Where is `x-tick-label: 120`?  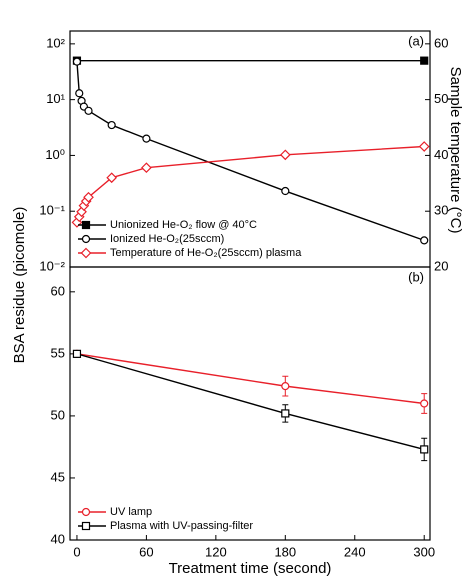
x-tick-label: 120 is located at coordinates (216, 551).